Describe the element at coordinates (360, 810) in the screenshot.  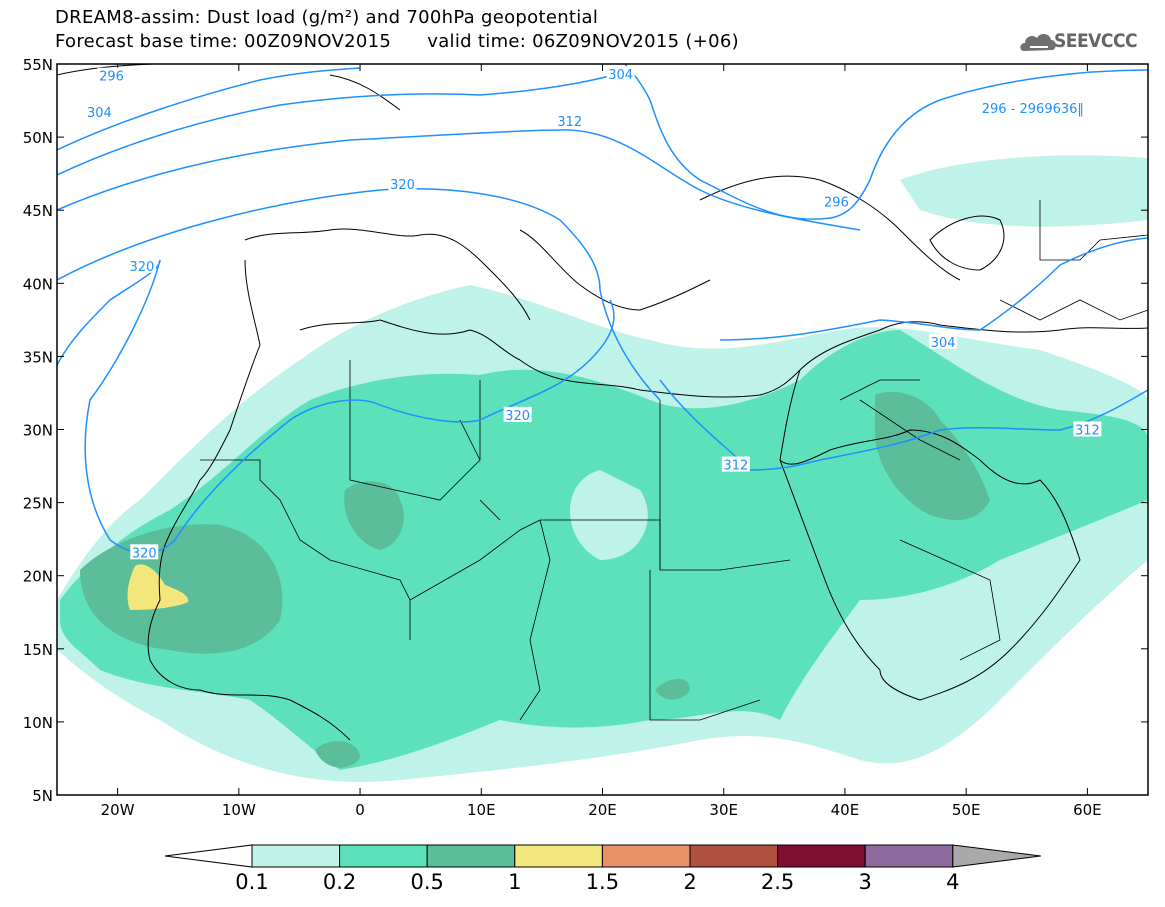
I see `lon-label: 0` at that location.